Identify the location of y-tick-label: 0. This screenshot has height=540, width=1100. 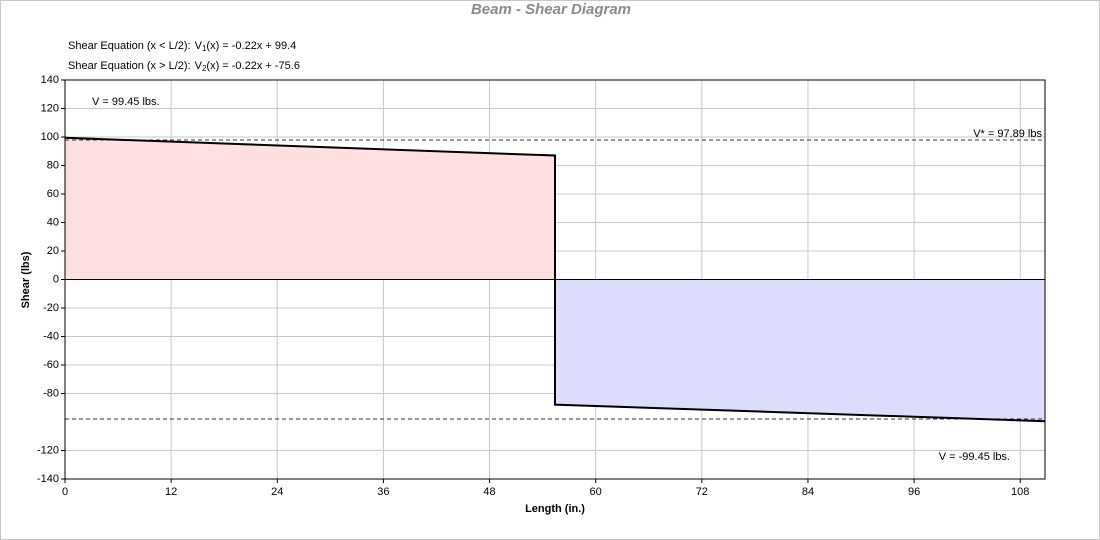
(56, 279).